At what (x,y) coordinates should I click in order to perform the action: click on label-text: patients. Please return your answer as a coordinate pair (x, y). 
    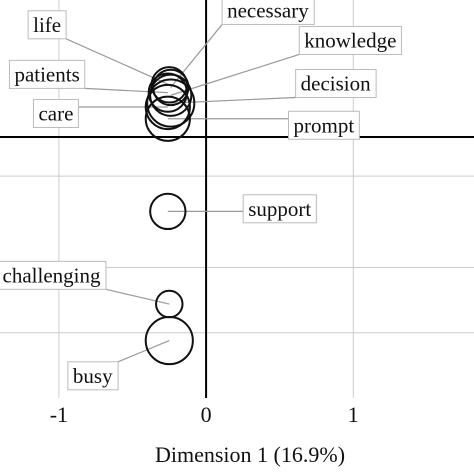
    Looking at the image, I should click on (46, 74).